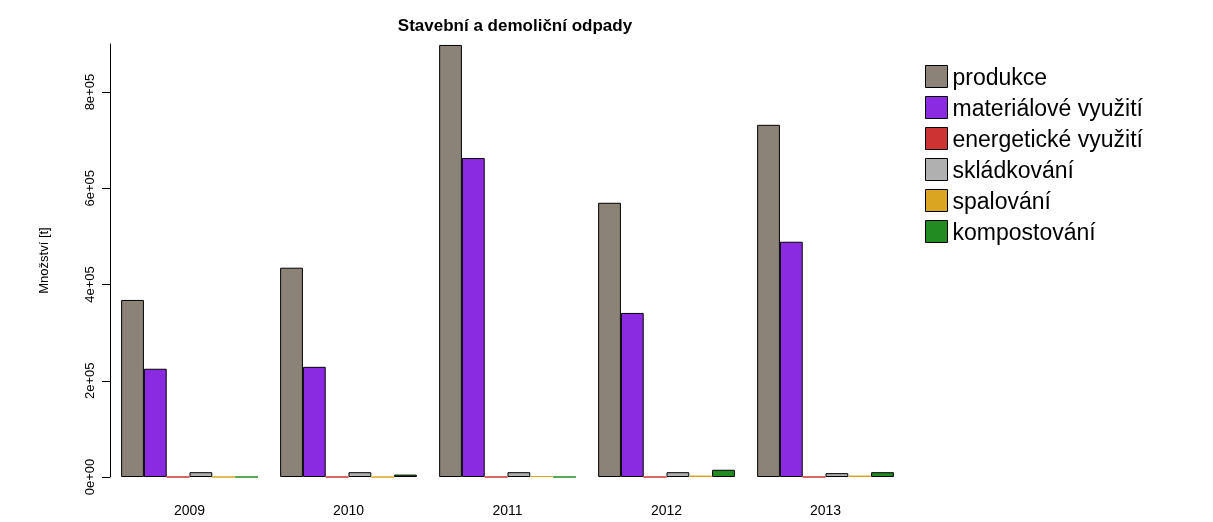  Describe the element at coordinates (348, 510) in the screenshot. I see `x-tick-label: 2010` at that location.